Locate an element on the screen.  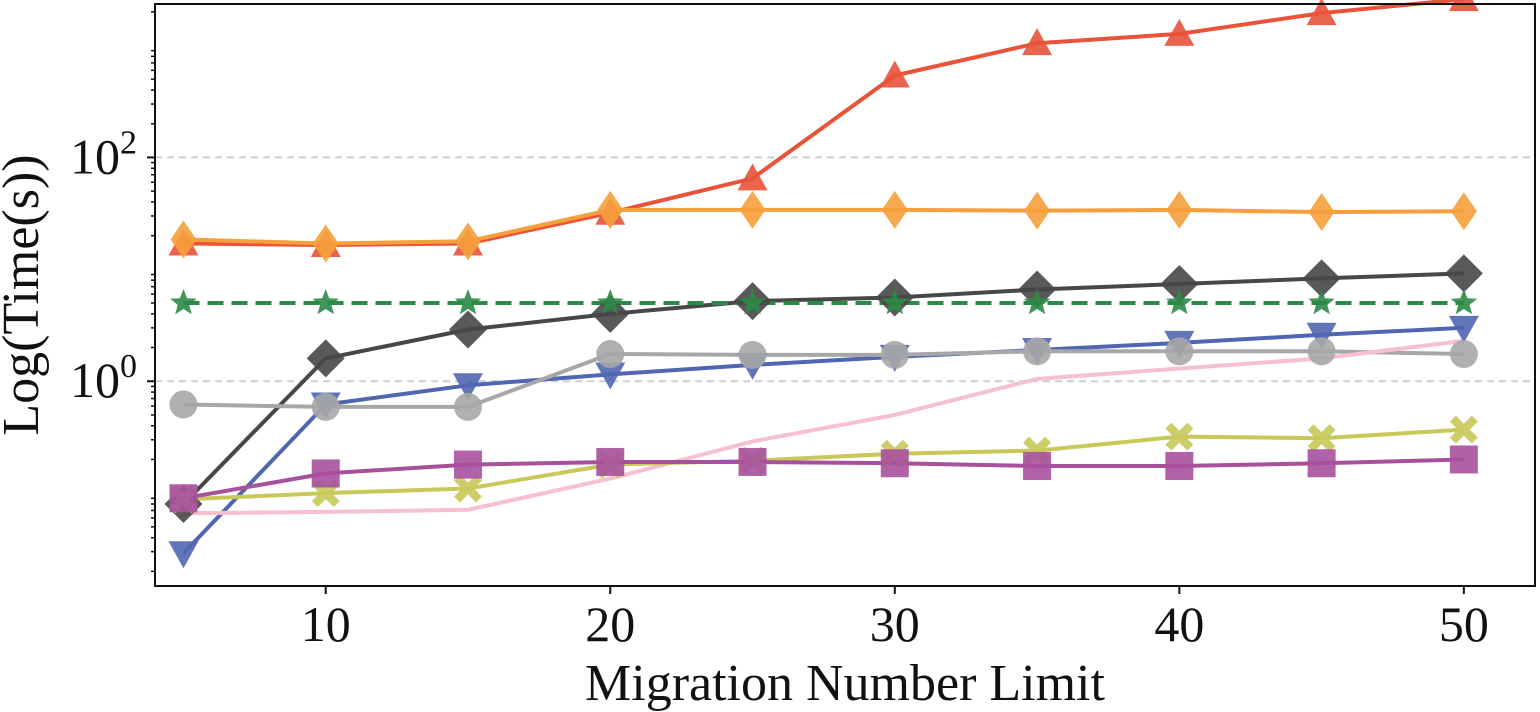
x-tick-label: 30 is located at coordinates (895, 624).